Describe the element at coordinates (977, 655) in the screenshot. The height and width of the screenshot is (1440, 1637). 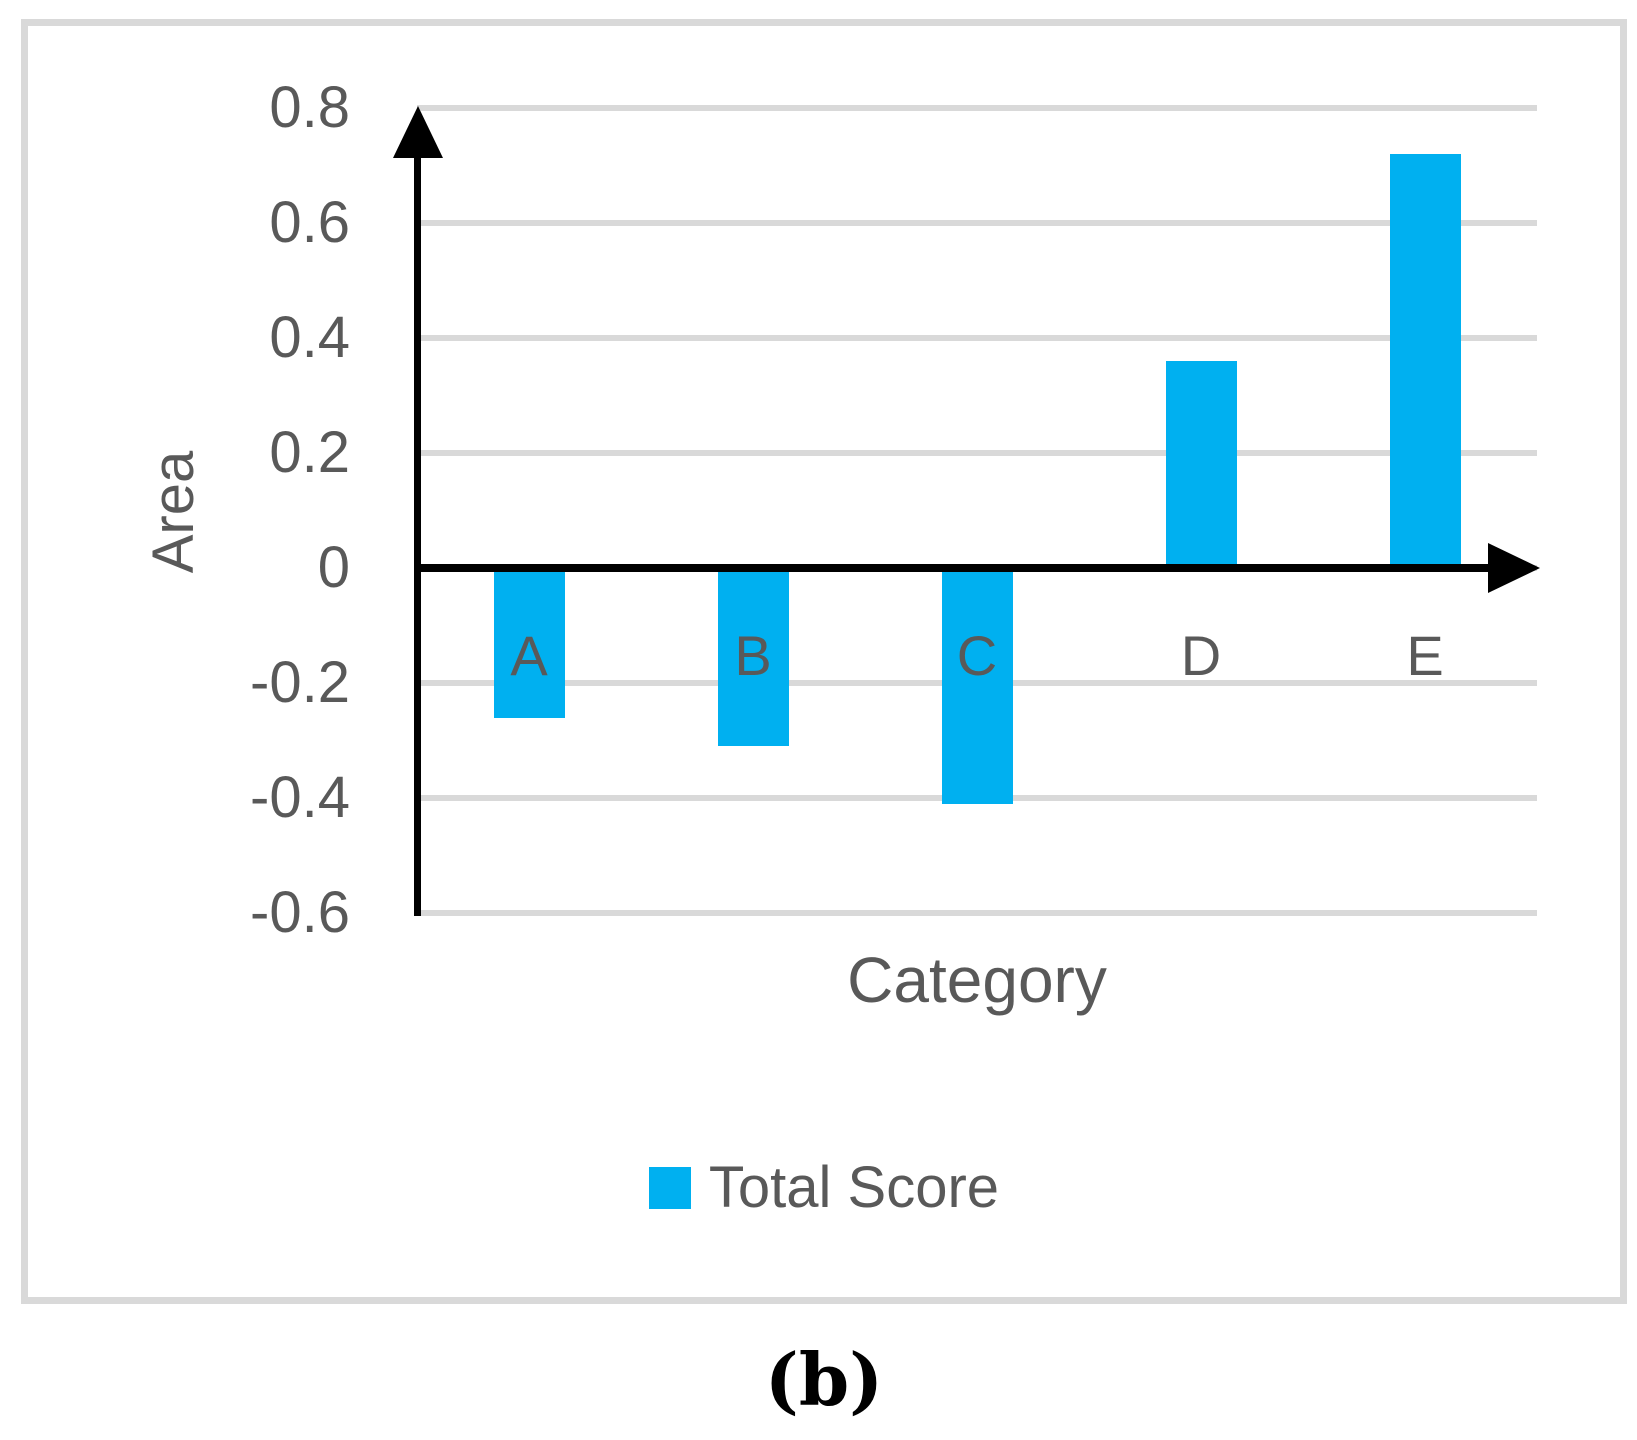
I see `category-label-C: C` at that location.